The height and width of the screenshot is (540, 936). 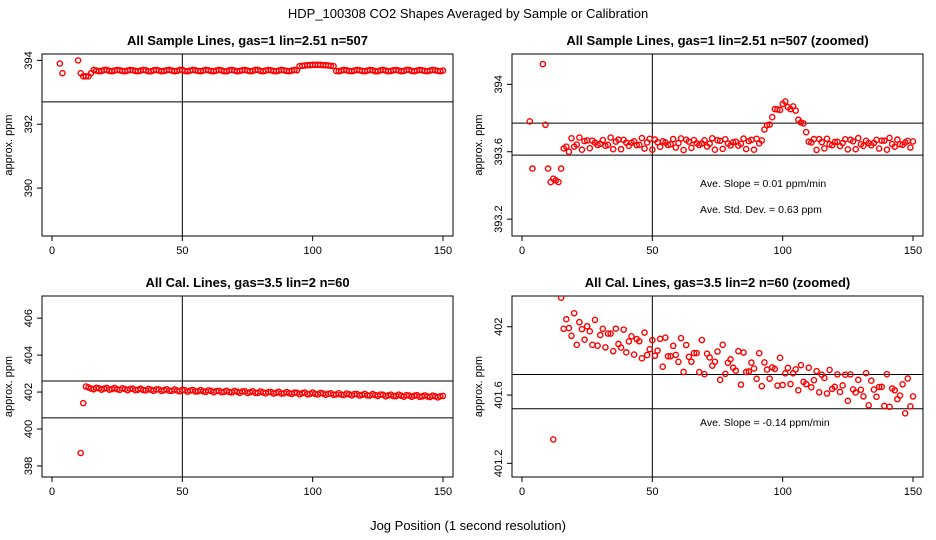 What do you see at coordinates (499, 395) in the screenshot?
I see `panel-4-ytick-label-401.6: 401.6` at bounding box center [499, 395].